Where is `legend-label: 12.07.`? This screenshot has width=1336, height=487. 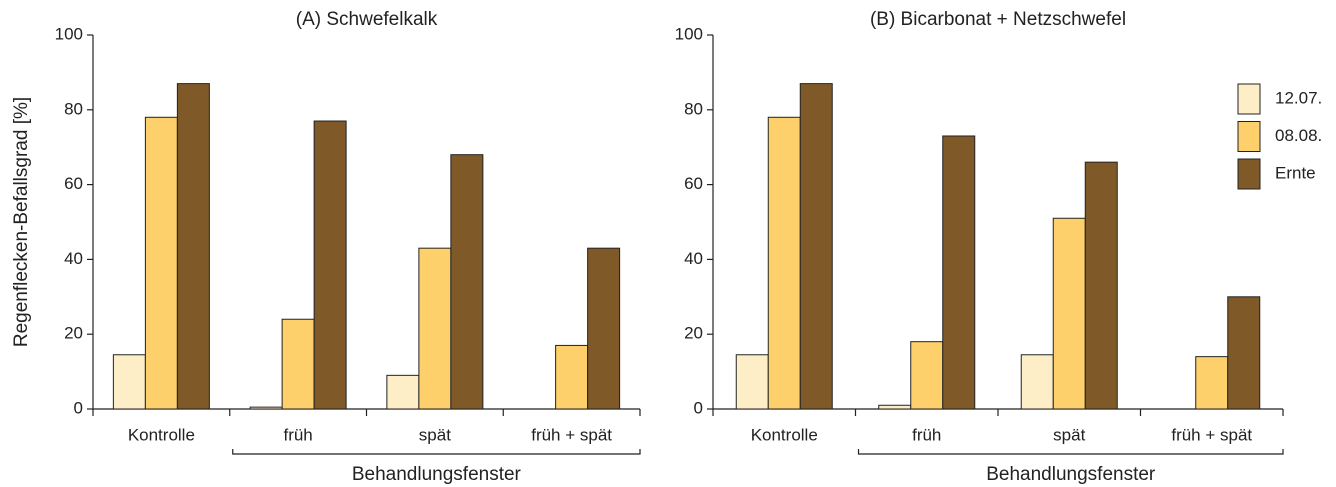 legend-label: 12.07. is located at coordinates (1298, 97).